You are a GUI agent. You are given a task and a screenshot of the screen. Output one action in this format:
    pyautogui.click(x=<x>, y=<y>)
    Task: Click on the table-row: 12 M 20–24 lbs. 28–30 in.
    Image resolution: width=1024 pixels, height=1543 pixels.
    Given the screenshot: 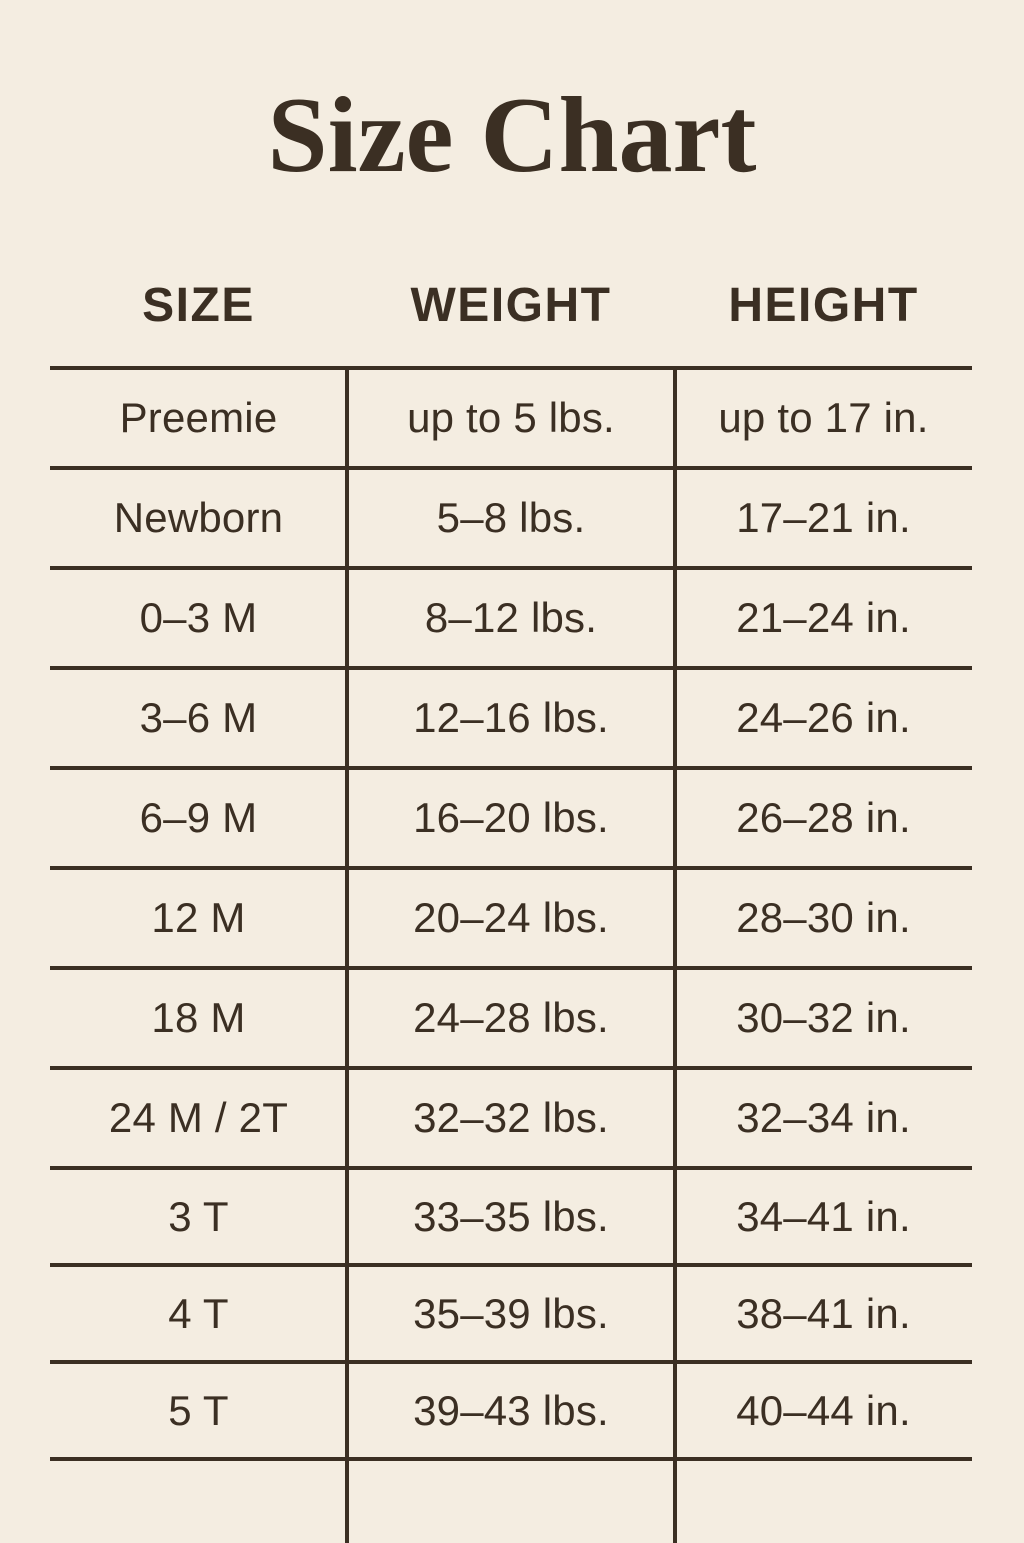 What is the action you would take?
    pyautogui.click(x=511, y=916)
    